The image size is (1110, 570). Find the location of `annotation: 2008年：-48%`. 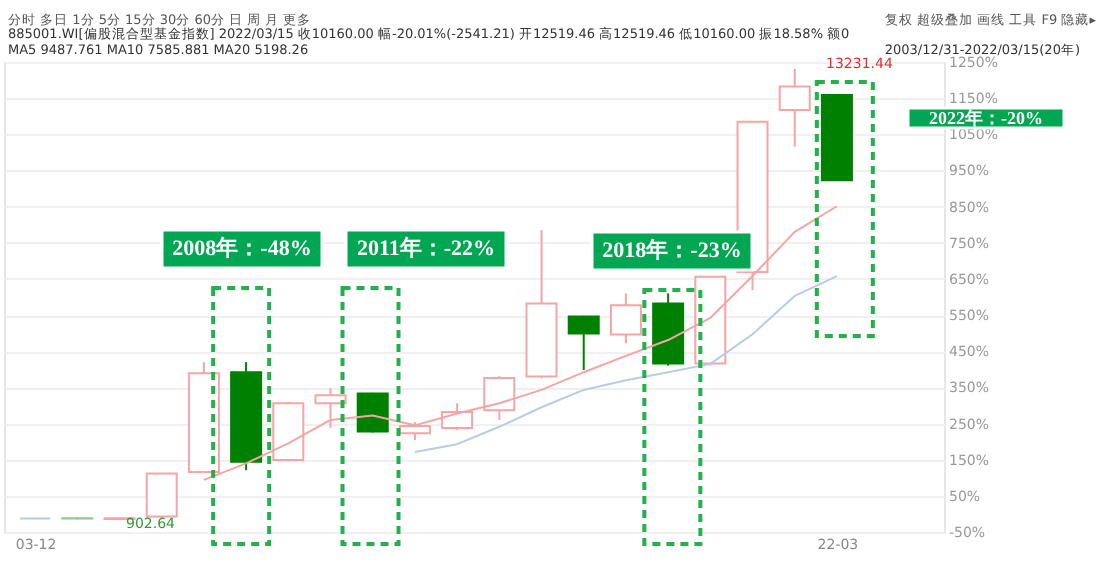

annotation: 2008年：-48% is located at coordinates (242, 248).